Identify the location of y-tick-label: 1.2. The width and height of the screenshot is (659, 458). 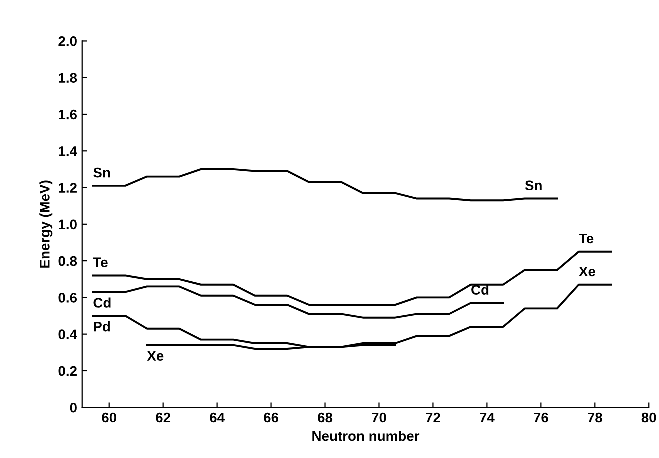
(68, 188).